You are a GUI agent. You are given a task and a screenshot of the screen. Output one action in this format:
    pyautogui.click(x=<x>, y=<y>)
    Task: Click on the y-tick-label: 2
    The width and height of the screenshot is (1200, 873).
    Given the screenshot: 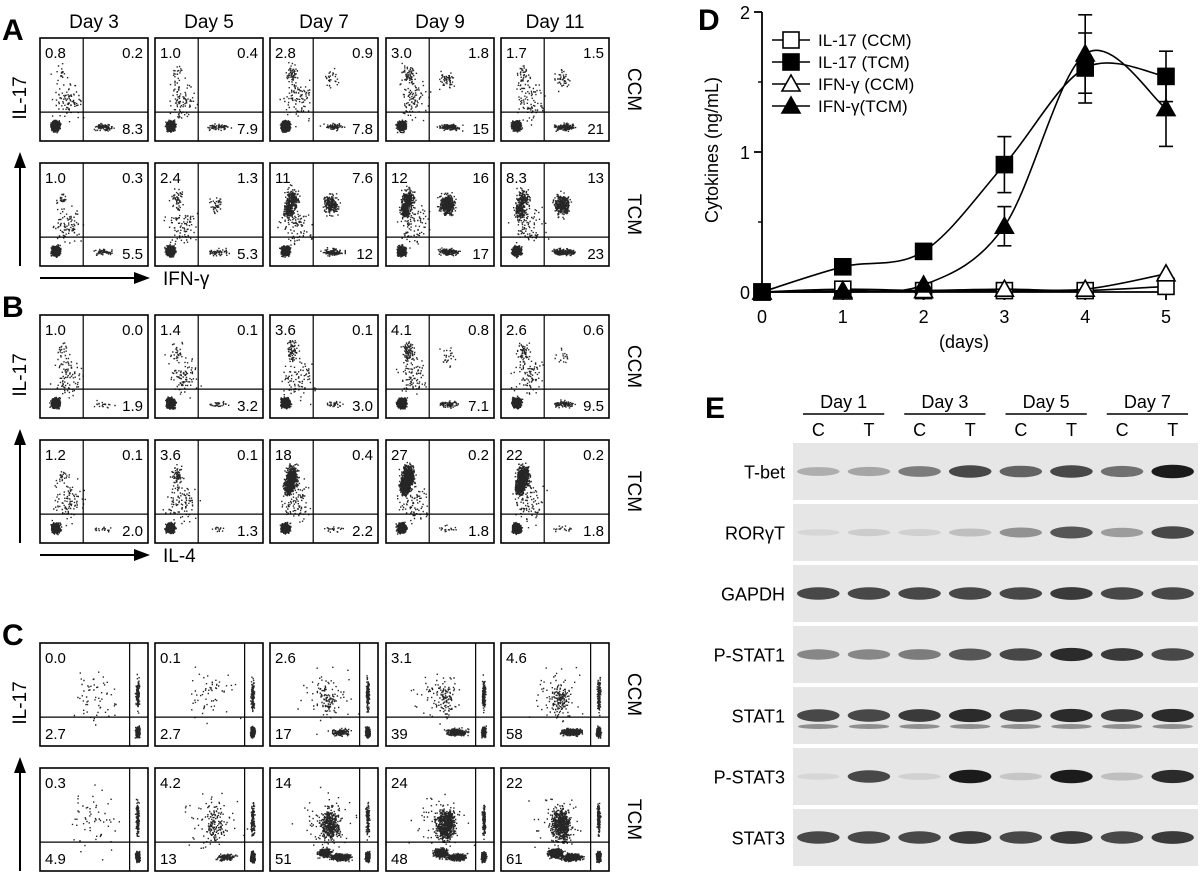 What is the action you would take?
    pyautogui.click(x=745, y=13)
    